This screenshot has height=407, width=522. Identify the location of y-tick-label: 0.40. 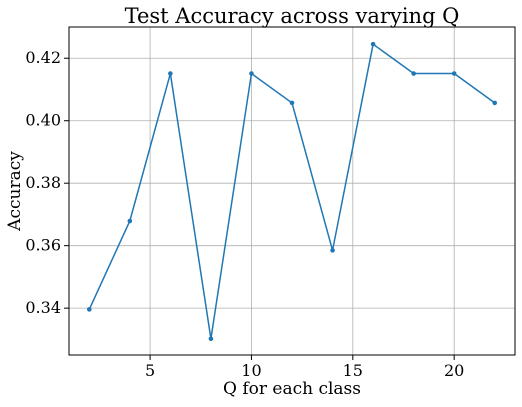
(43, 120).